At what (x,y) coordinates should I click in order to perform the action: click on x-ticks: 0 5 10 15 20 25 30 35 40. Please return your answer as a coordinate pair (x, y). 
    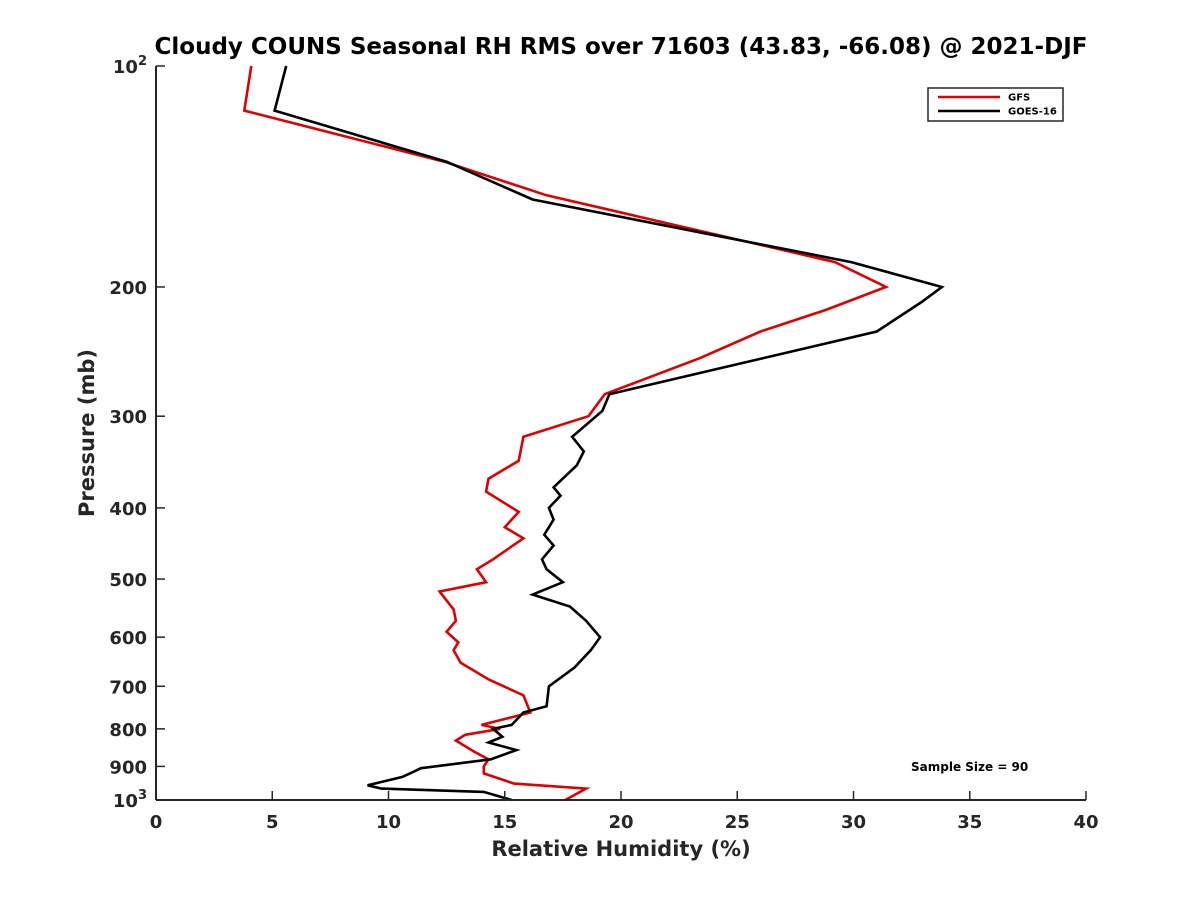
    Looking at the image, I should click on (624, 812).